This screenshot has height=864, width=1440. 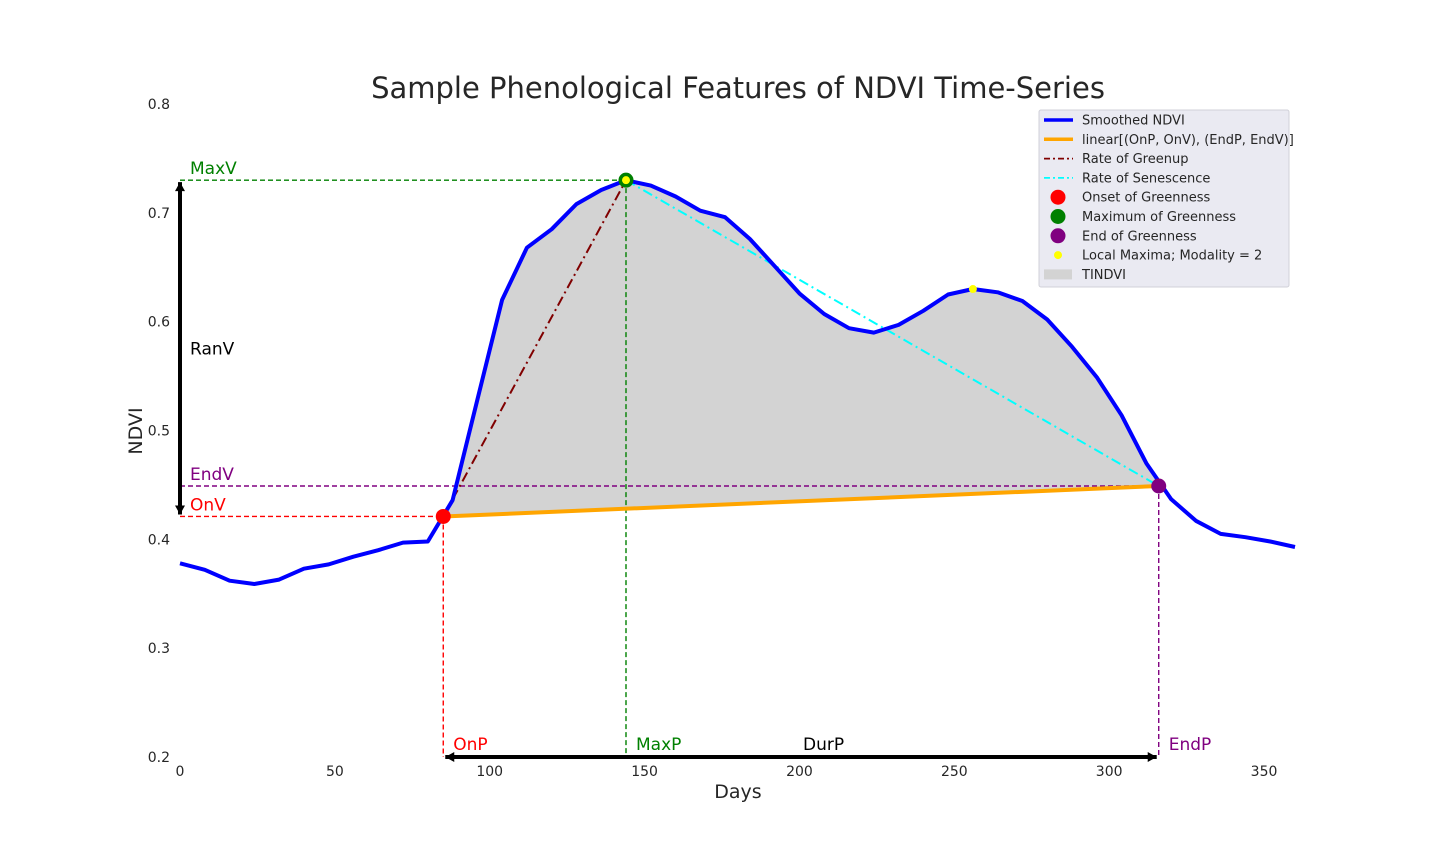 I want to click on legend-maximum: Maximum of Greenness, so click(x=1143, y=217).